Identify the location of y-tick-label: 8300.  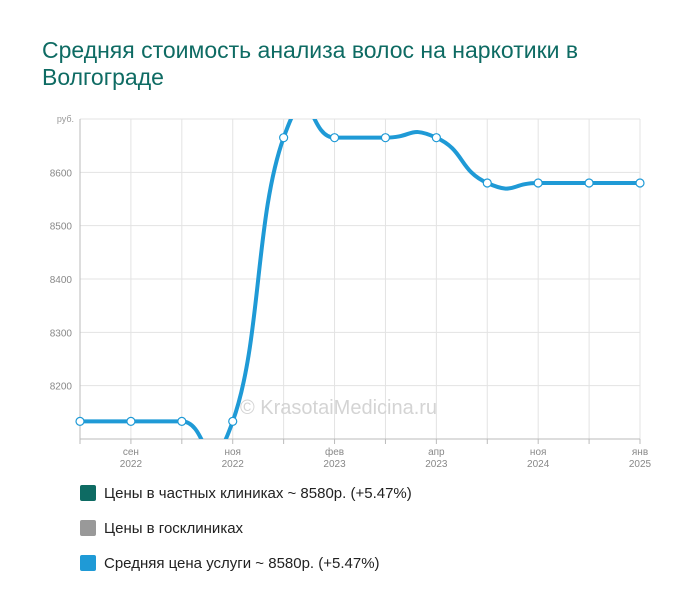
(61, 333).